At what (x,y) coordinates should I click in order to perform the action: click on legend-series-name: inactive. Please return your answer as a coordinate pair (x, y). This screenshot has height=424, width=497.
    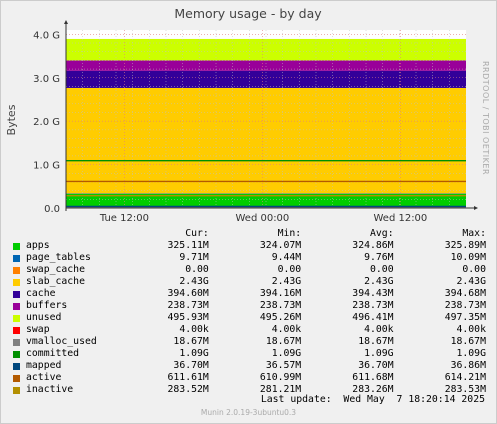
    Looking at the image, I should click on (50, 389).